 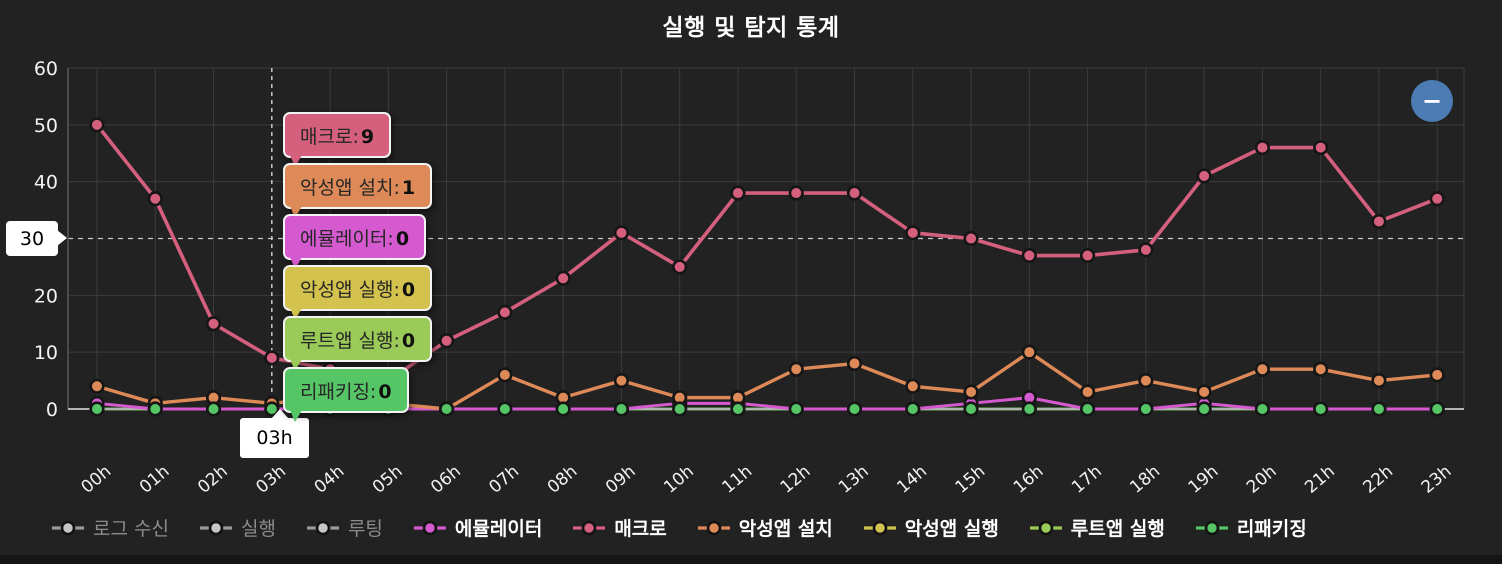 I want to click on legend-label: 매크로, so click(x=640, y=529).